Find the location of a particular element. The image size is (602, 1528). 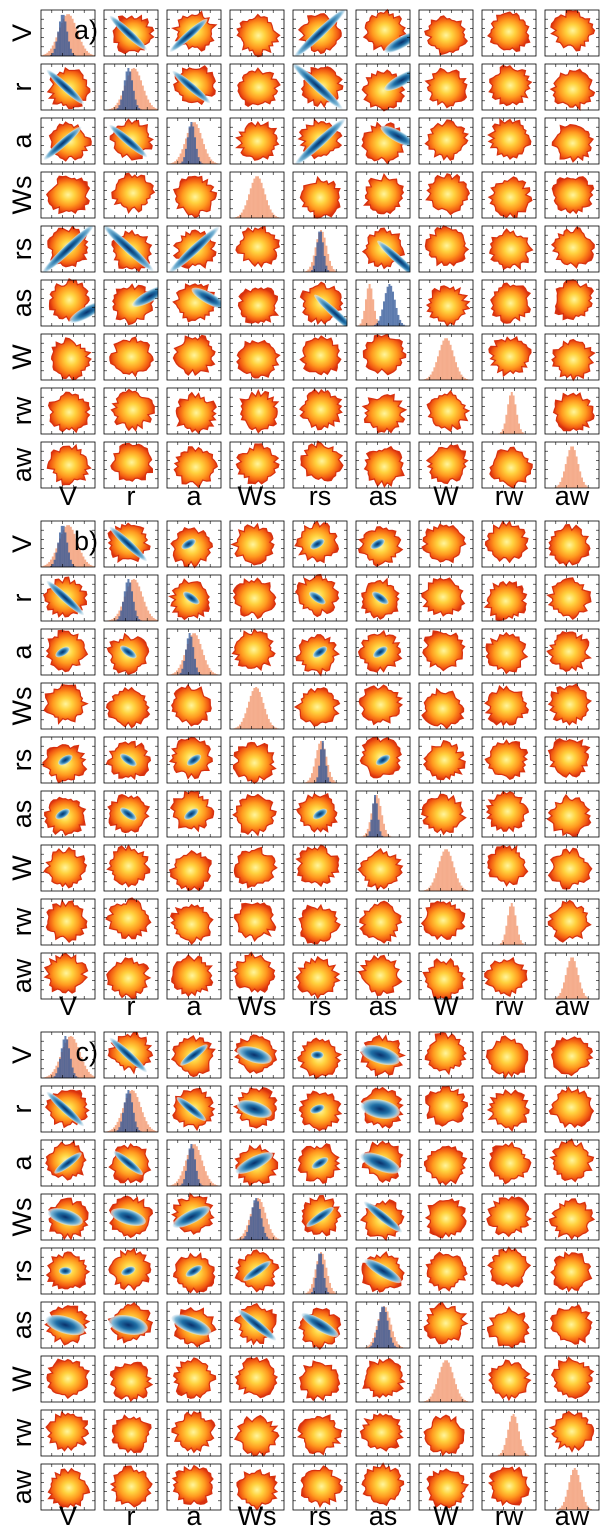

row-label: as is located at coordinates (22, 814).